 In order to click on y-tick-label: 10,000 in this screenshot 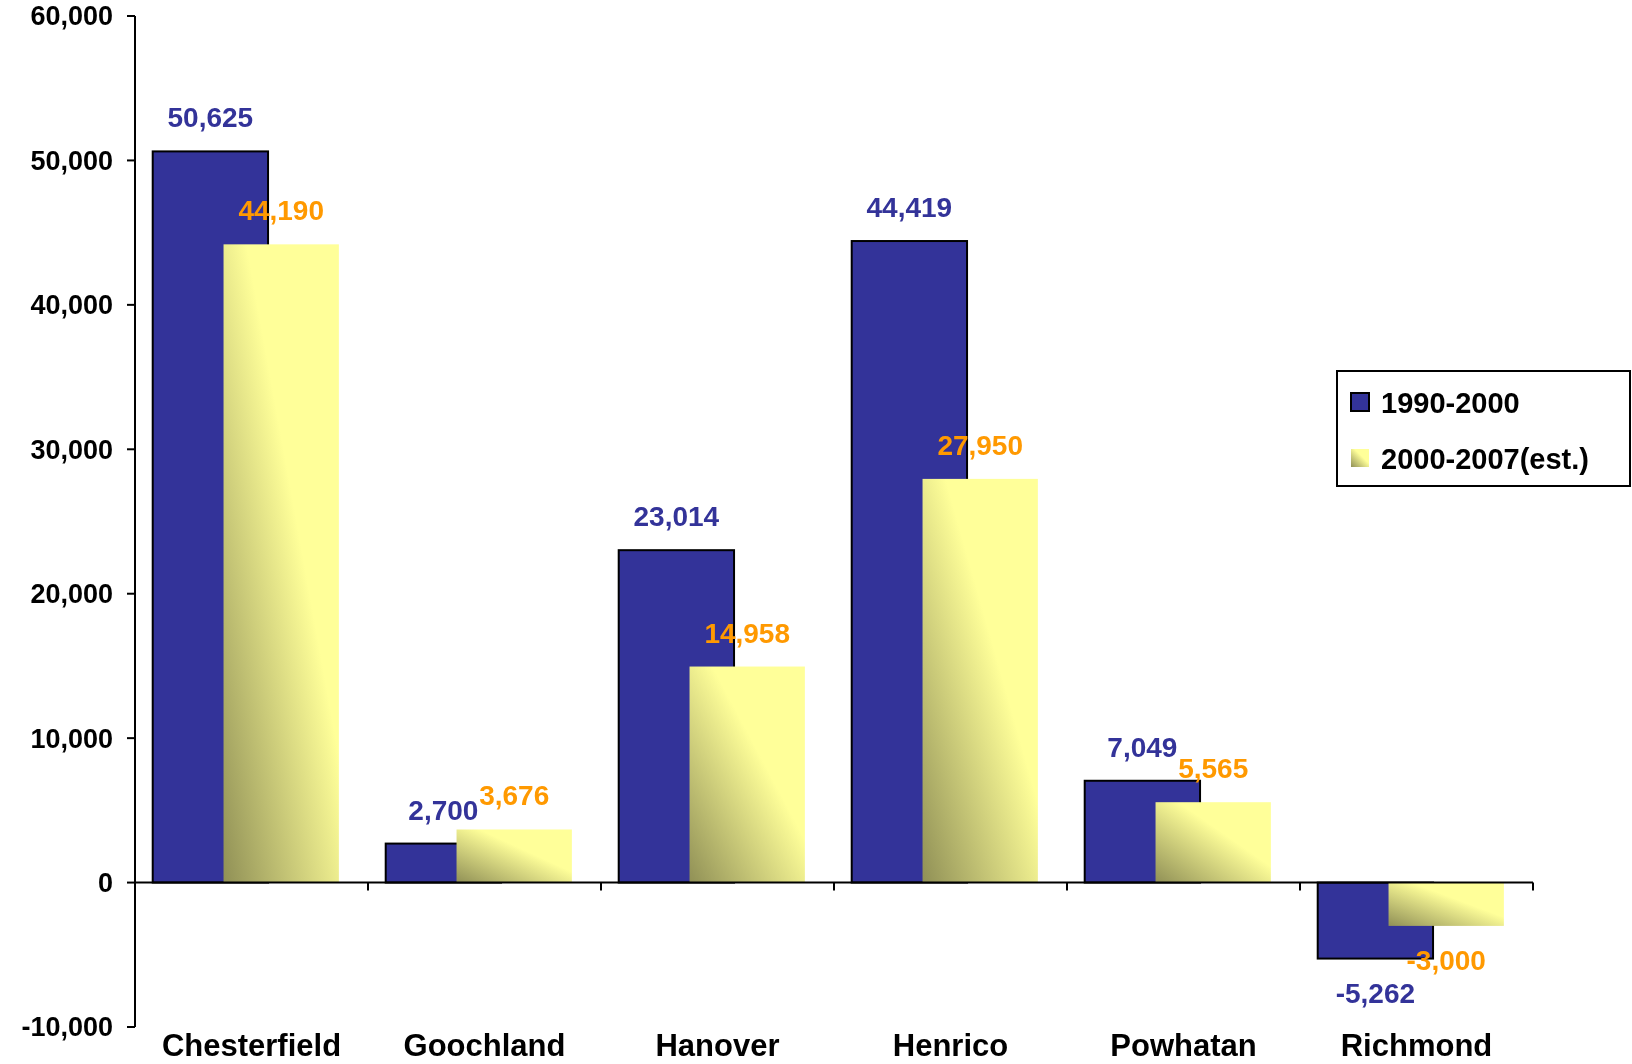, I will do `click(71, 738)`.